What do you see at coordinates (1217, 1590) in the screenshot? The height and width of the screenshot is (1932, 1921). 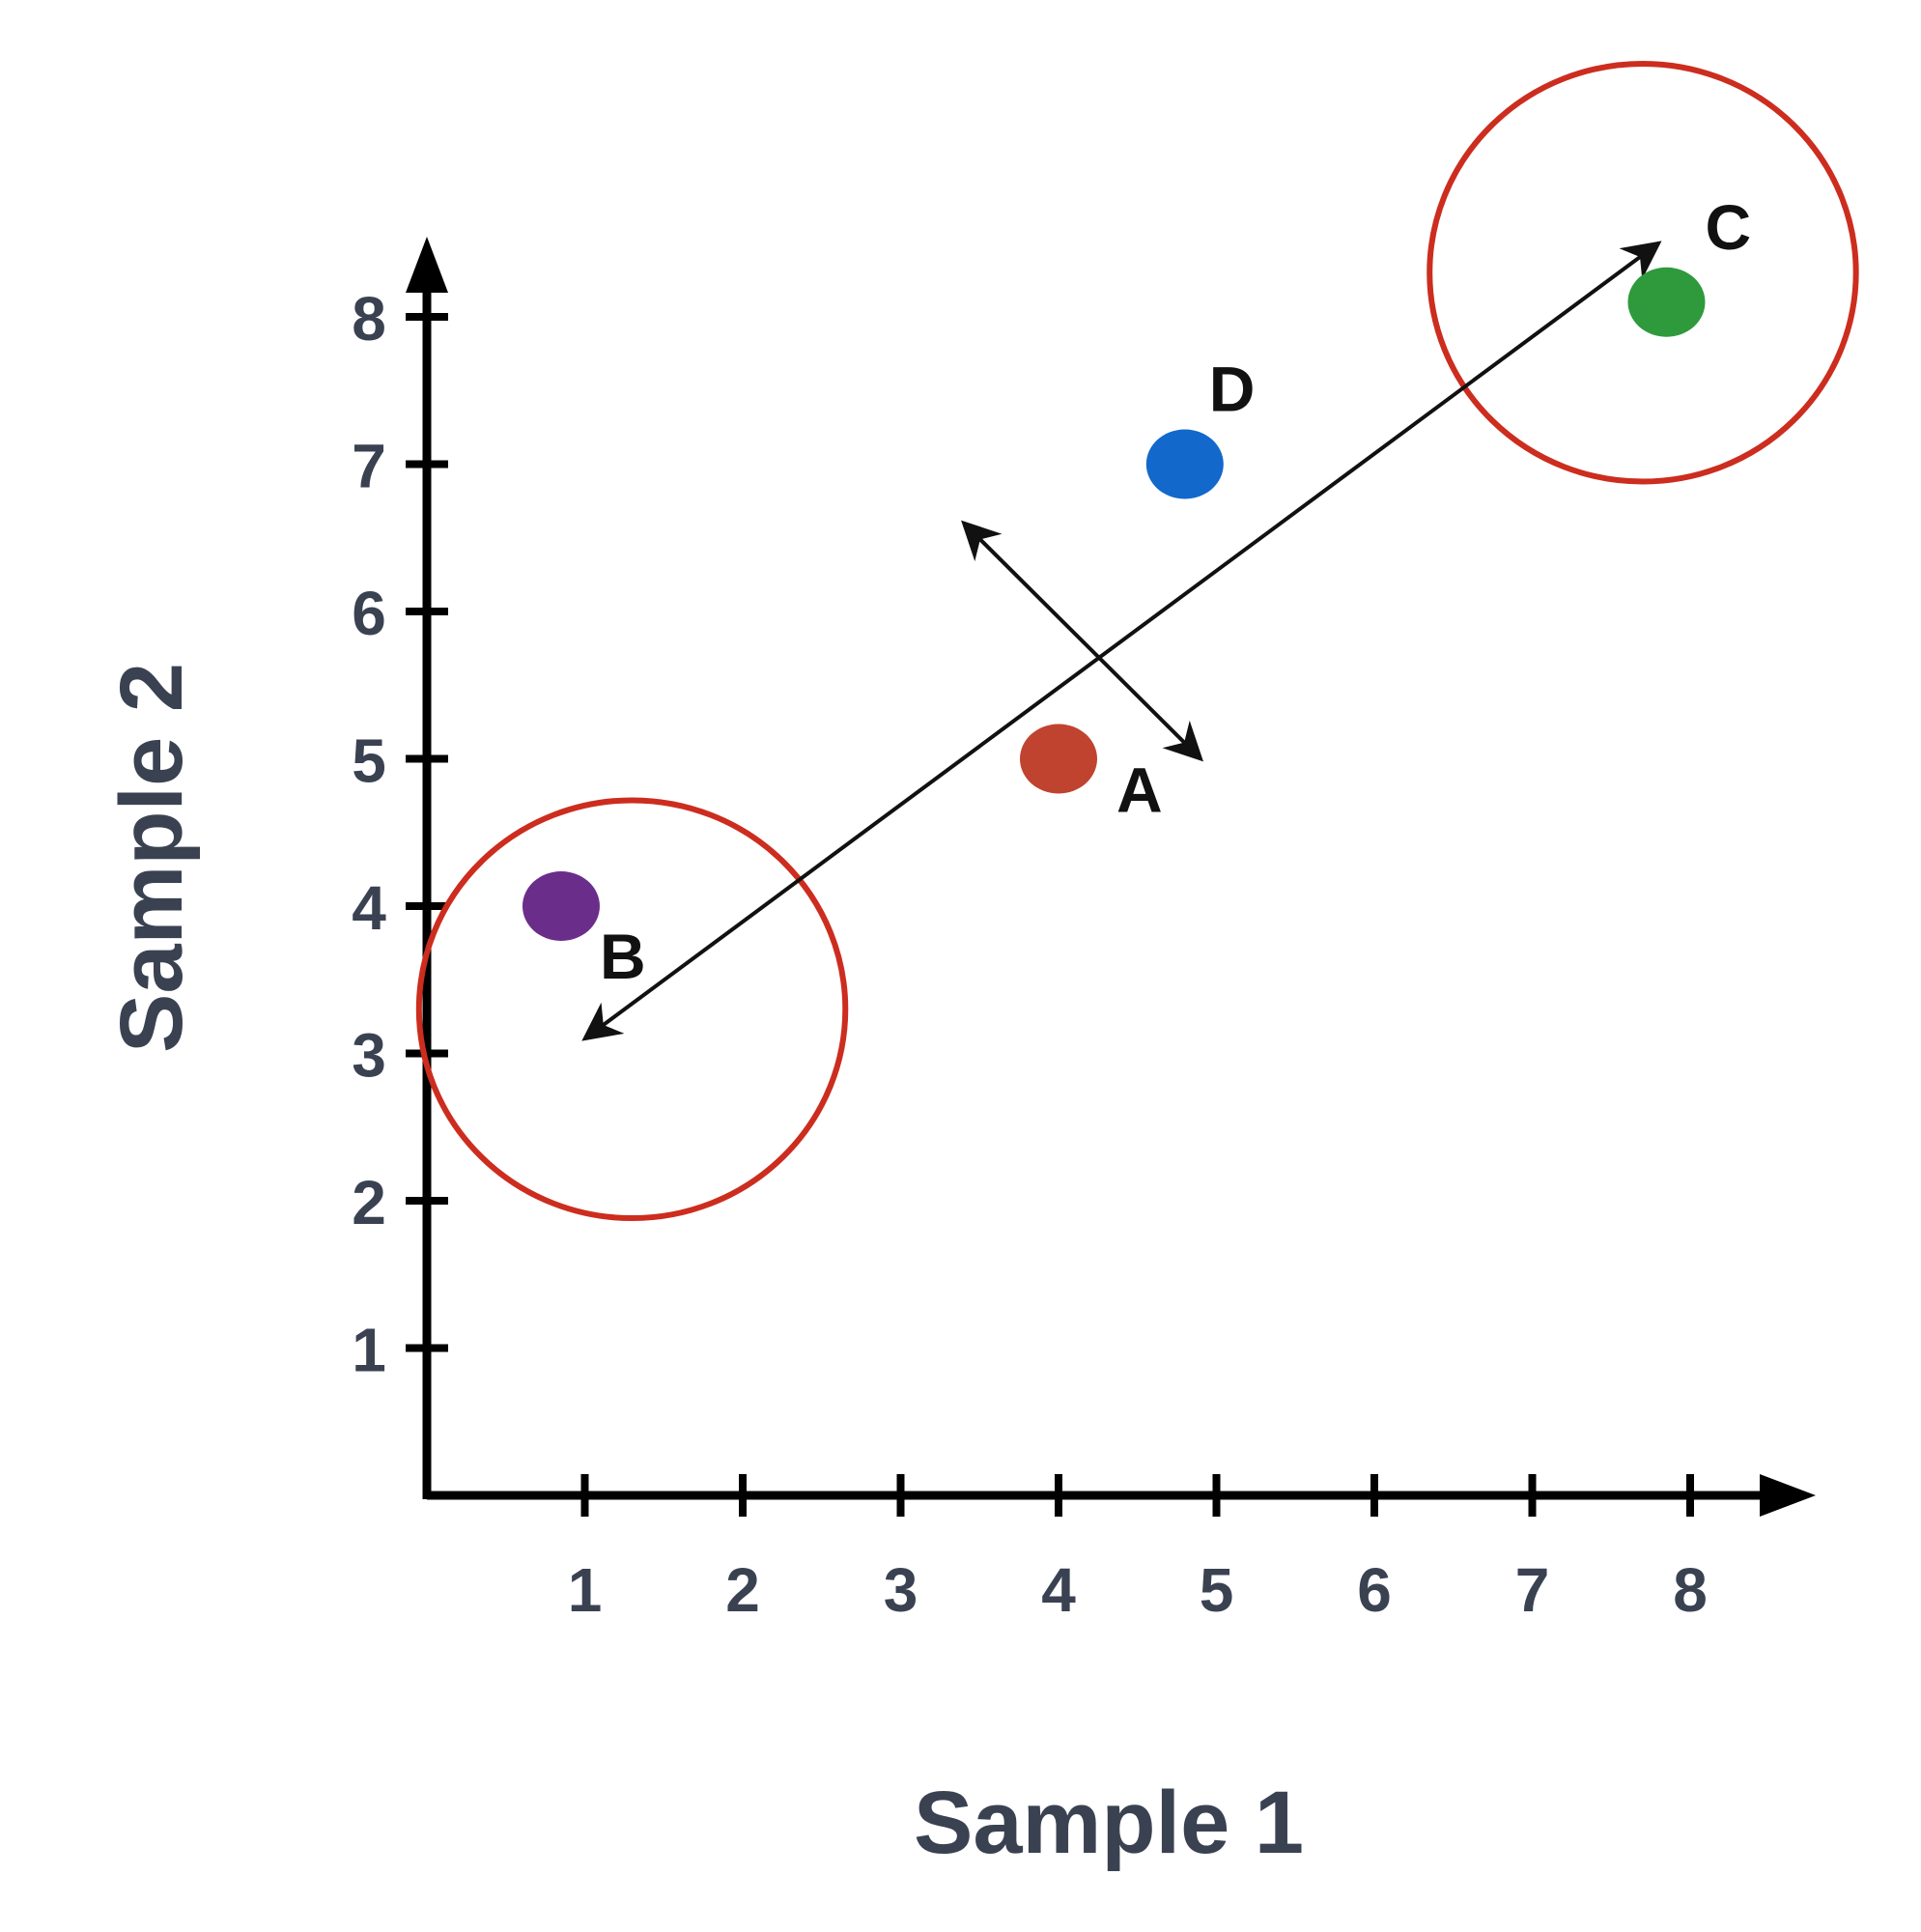 I see `x-tick-label: 5` at bounding box center [1217, 1590].